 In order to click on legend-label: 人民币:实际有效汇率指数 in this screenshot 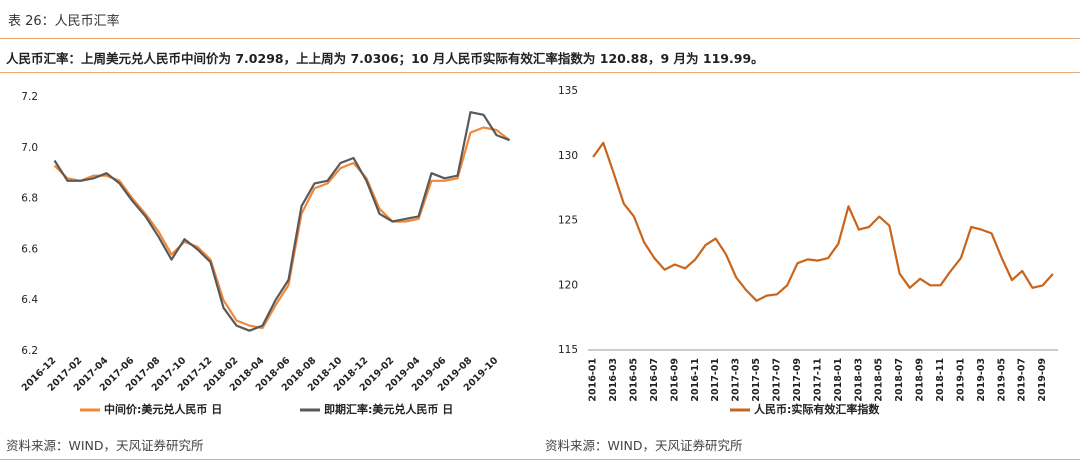, I will do `click(817, 409)`.